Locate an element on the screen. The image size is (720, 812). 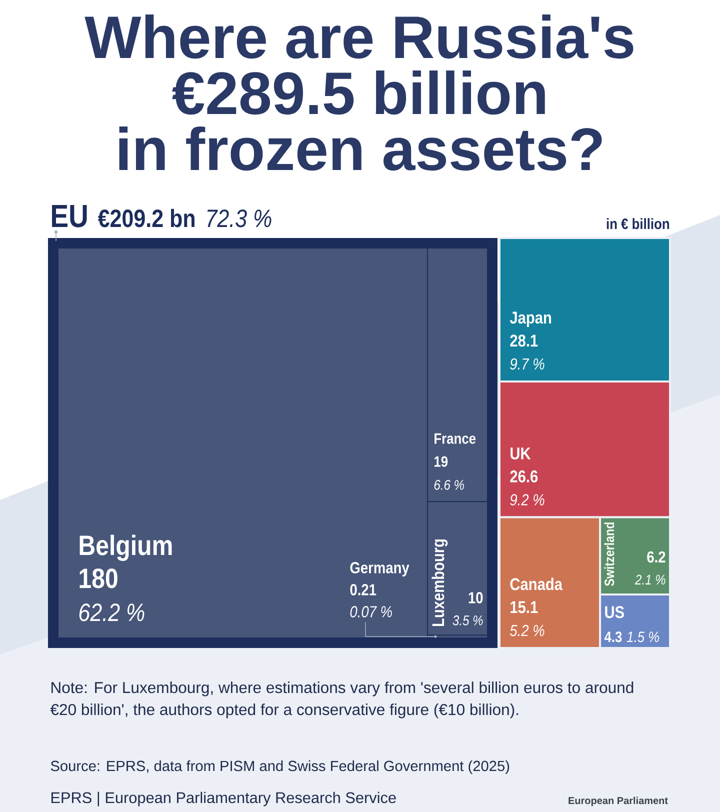
series-label: EU is located at coordinates (69, 216).